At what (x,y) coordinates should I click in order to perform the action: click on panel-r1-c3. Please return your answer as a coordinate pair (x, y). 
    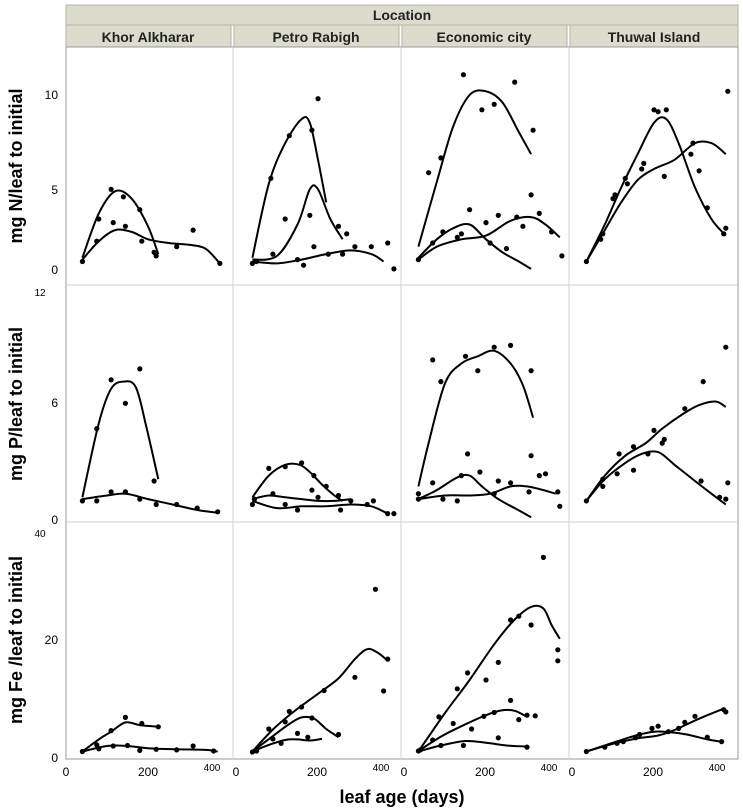
    Looking at the image, I should click on (490, 171).